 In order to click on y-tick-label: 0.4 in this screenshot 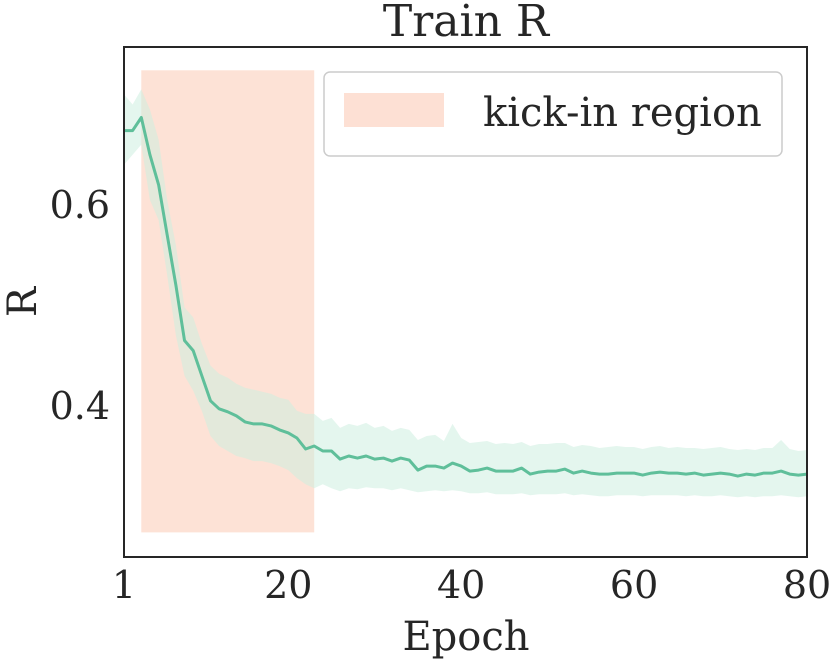, I will do `click(80, 406)`.